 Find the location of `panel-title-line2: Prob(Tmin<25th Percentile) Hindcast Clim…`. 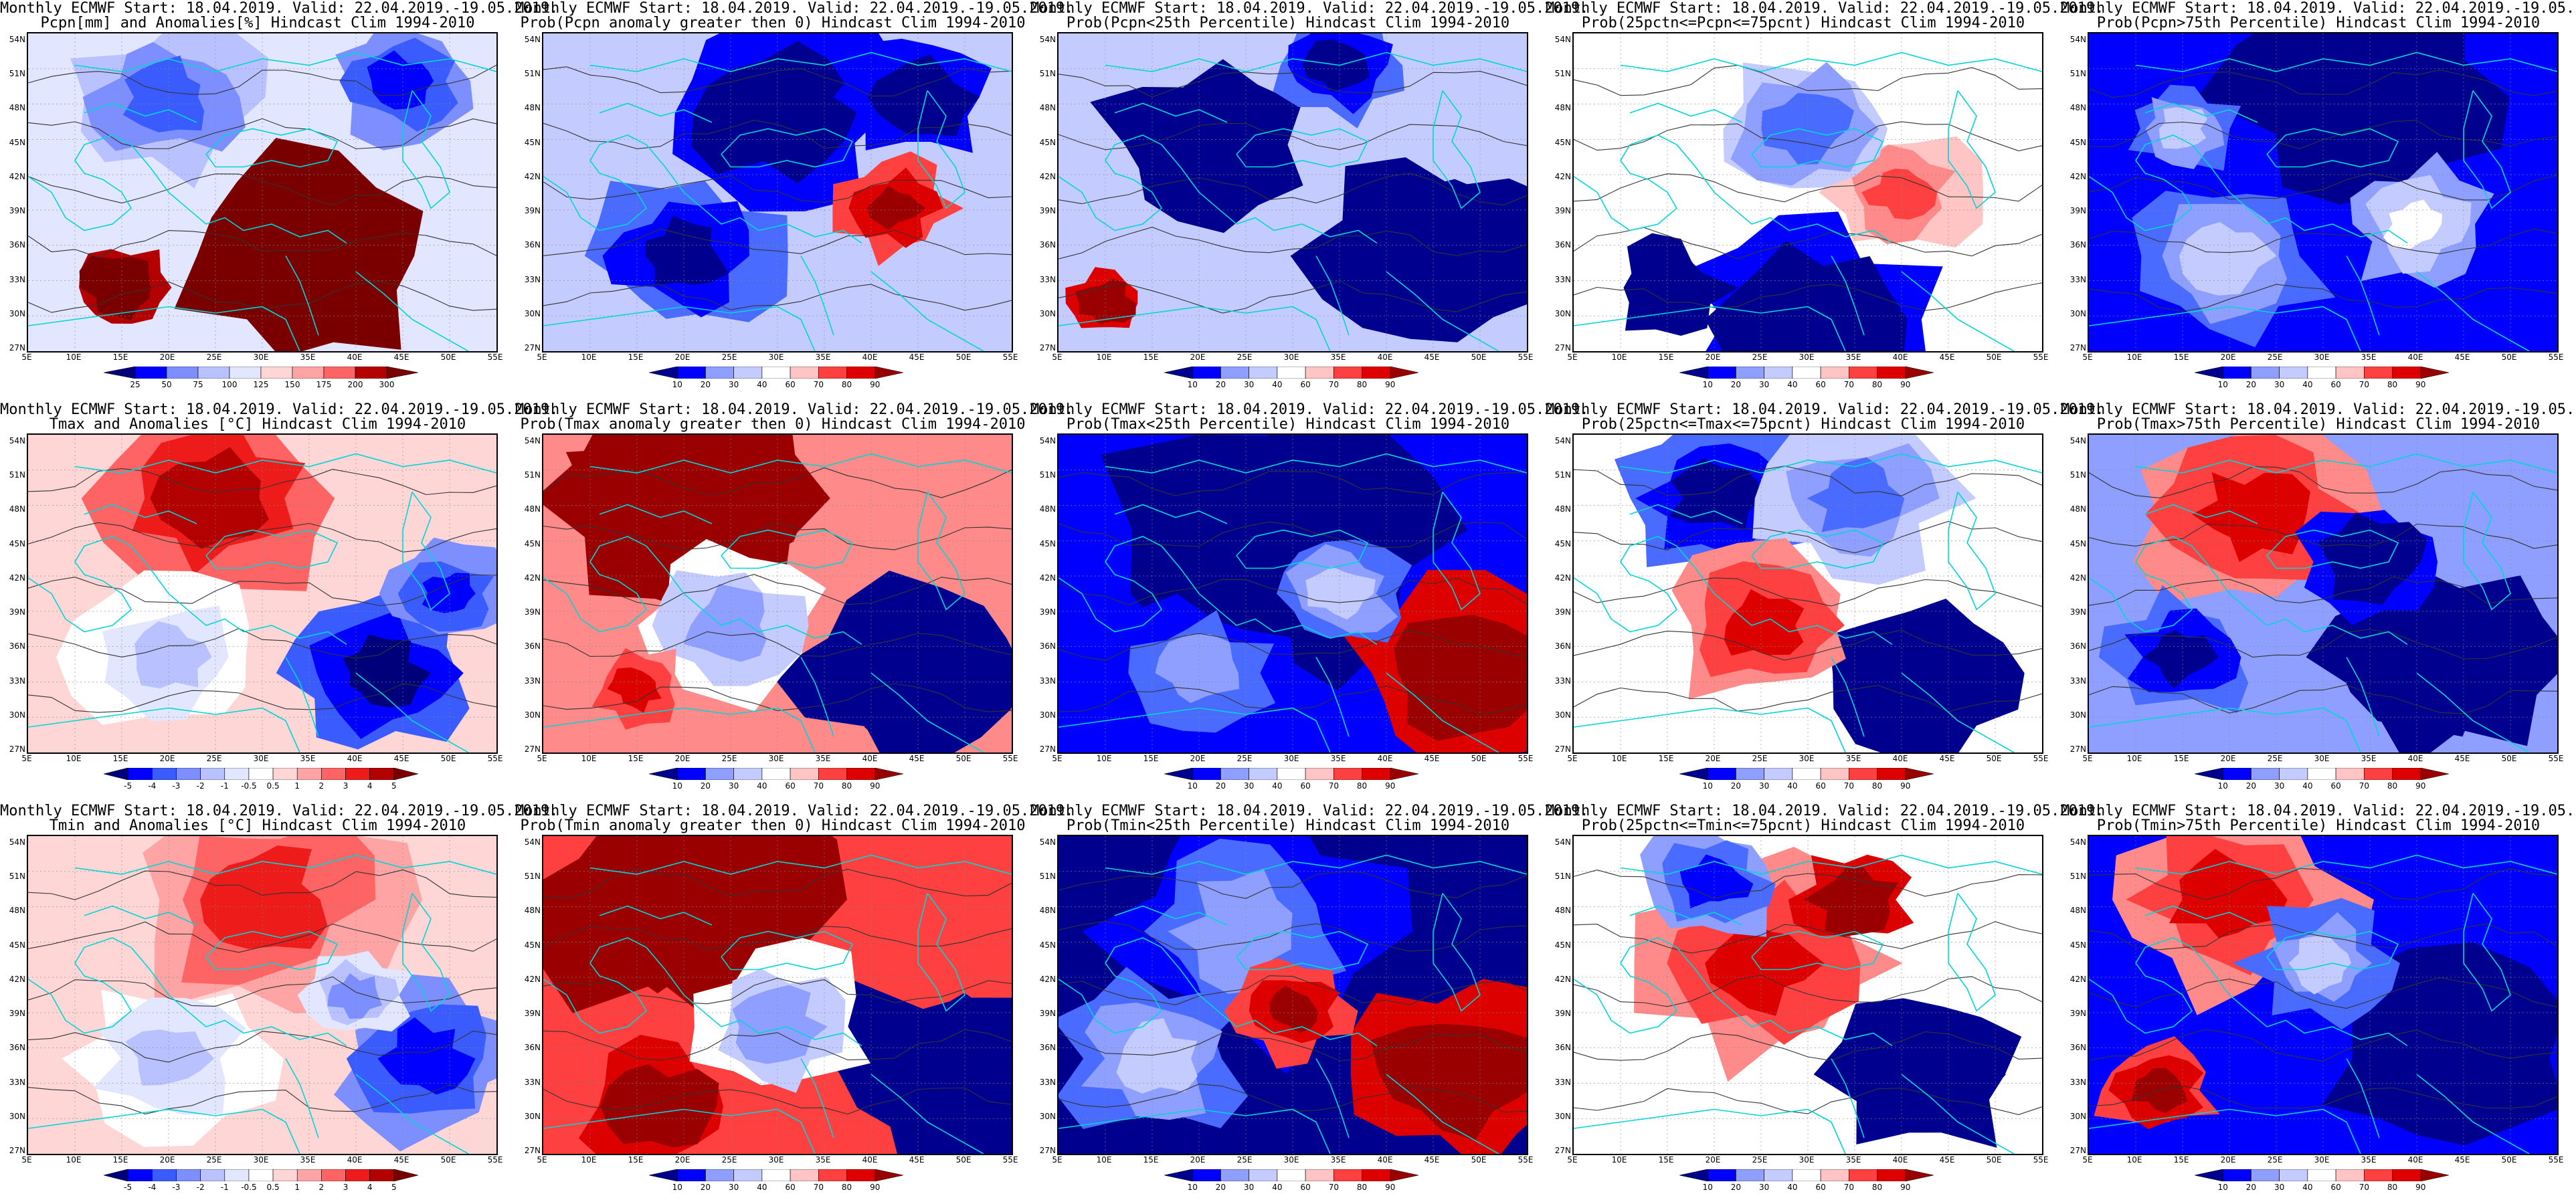

panel-title-line2: Prob(Tmin<25th Percentile) Hindcast Clim… is located at coordinates (1288, 825).